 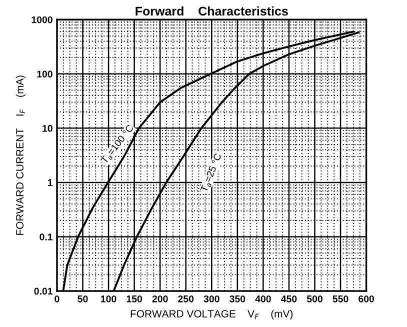 What do you see at coordinates (289, 298) in the screenshot?
I see `x-tick-label: 450` at bounding box center [289, 298].